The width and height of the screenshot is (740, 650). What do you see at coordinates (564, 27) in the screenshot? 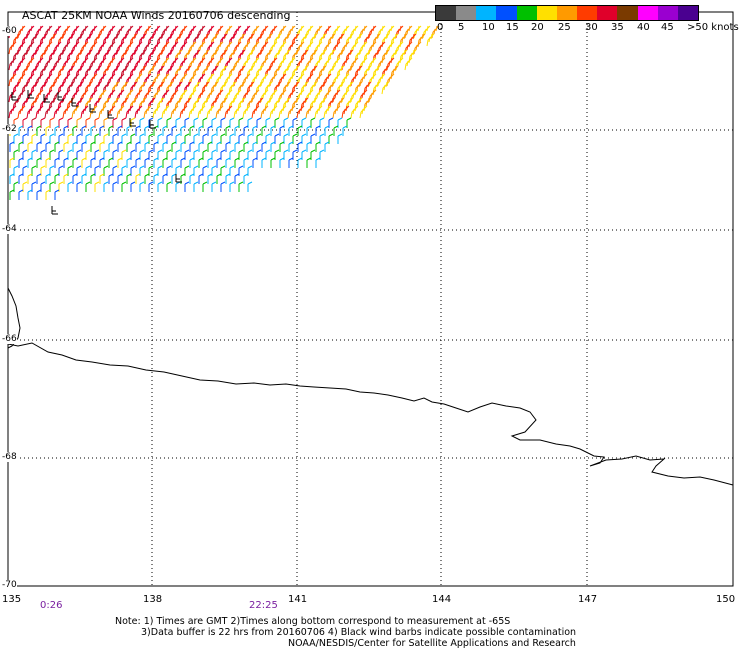
I see `legend-label: 25` at bounding box center [564, 27].